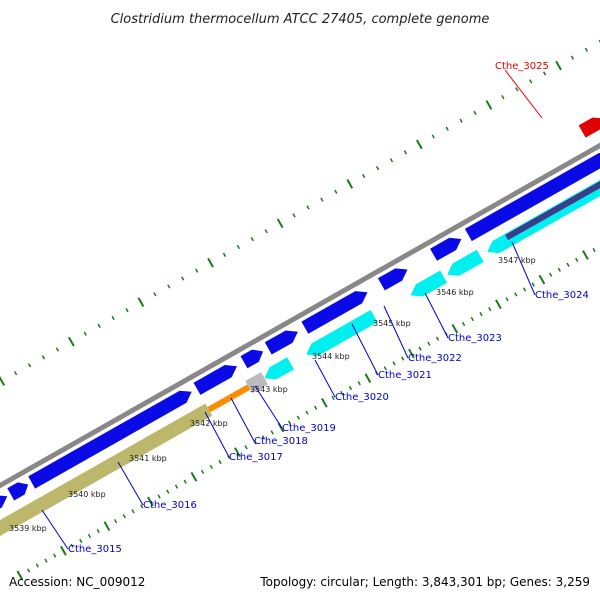  Describe the element at coordinates (269, 389) in the screenshot. I see `scale-label: 3543 kbp` at that location.